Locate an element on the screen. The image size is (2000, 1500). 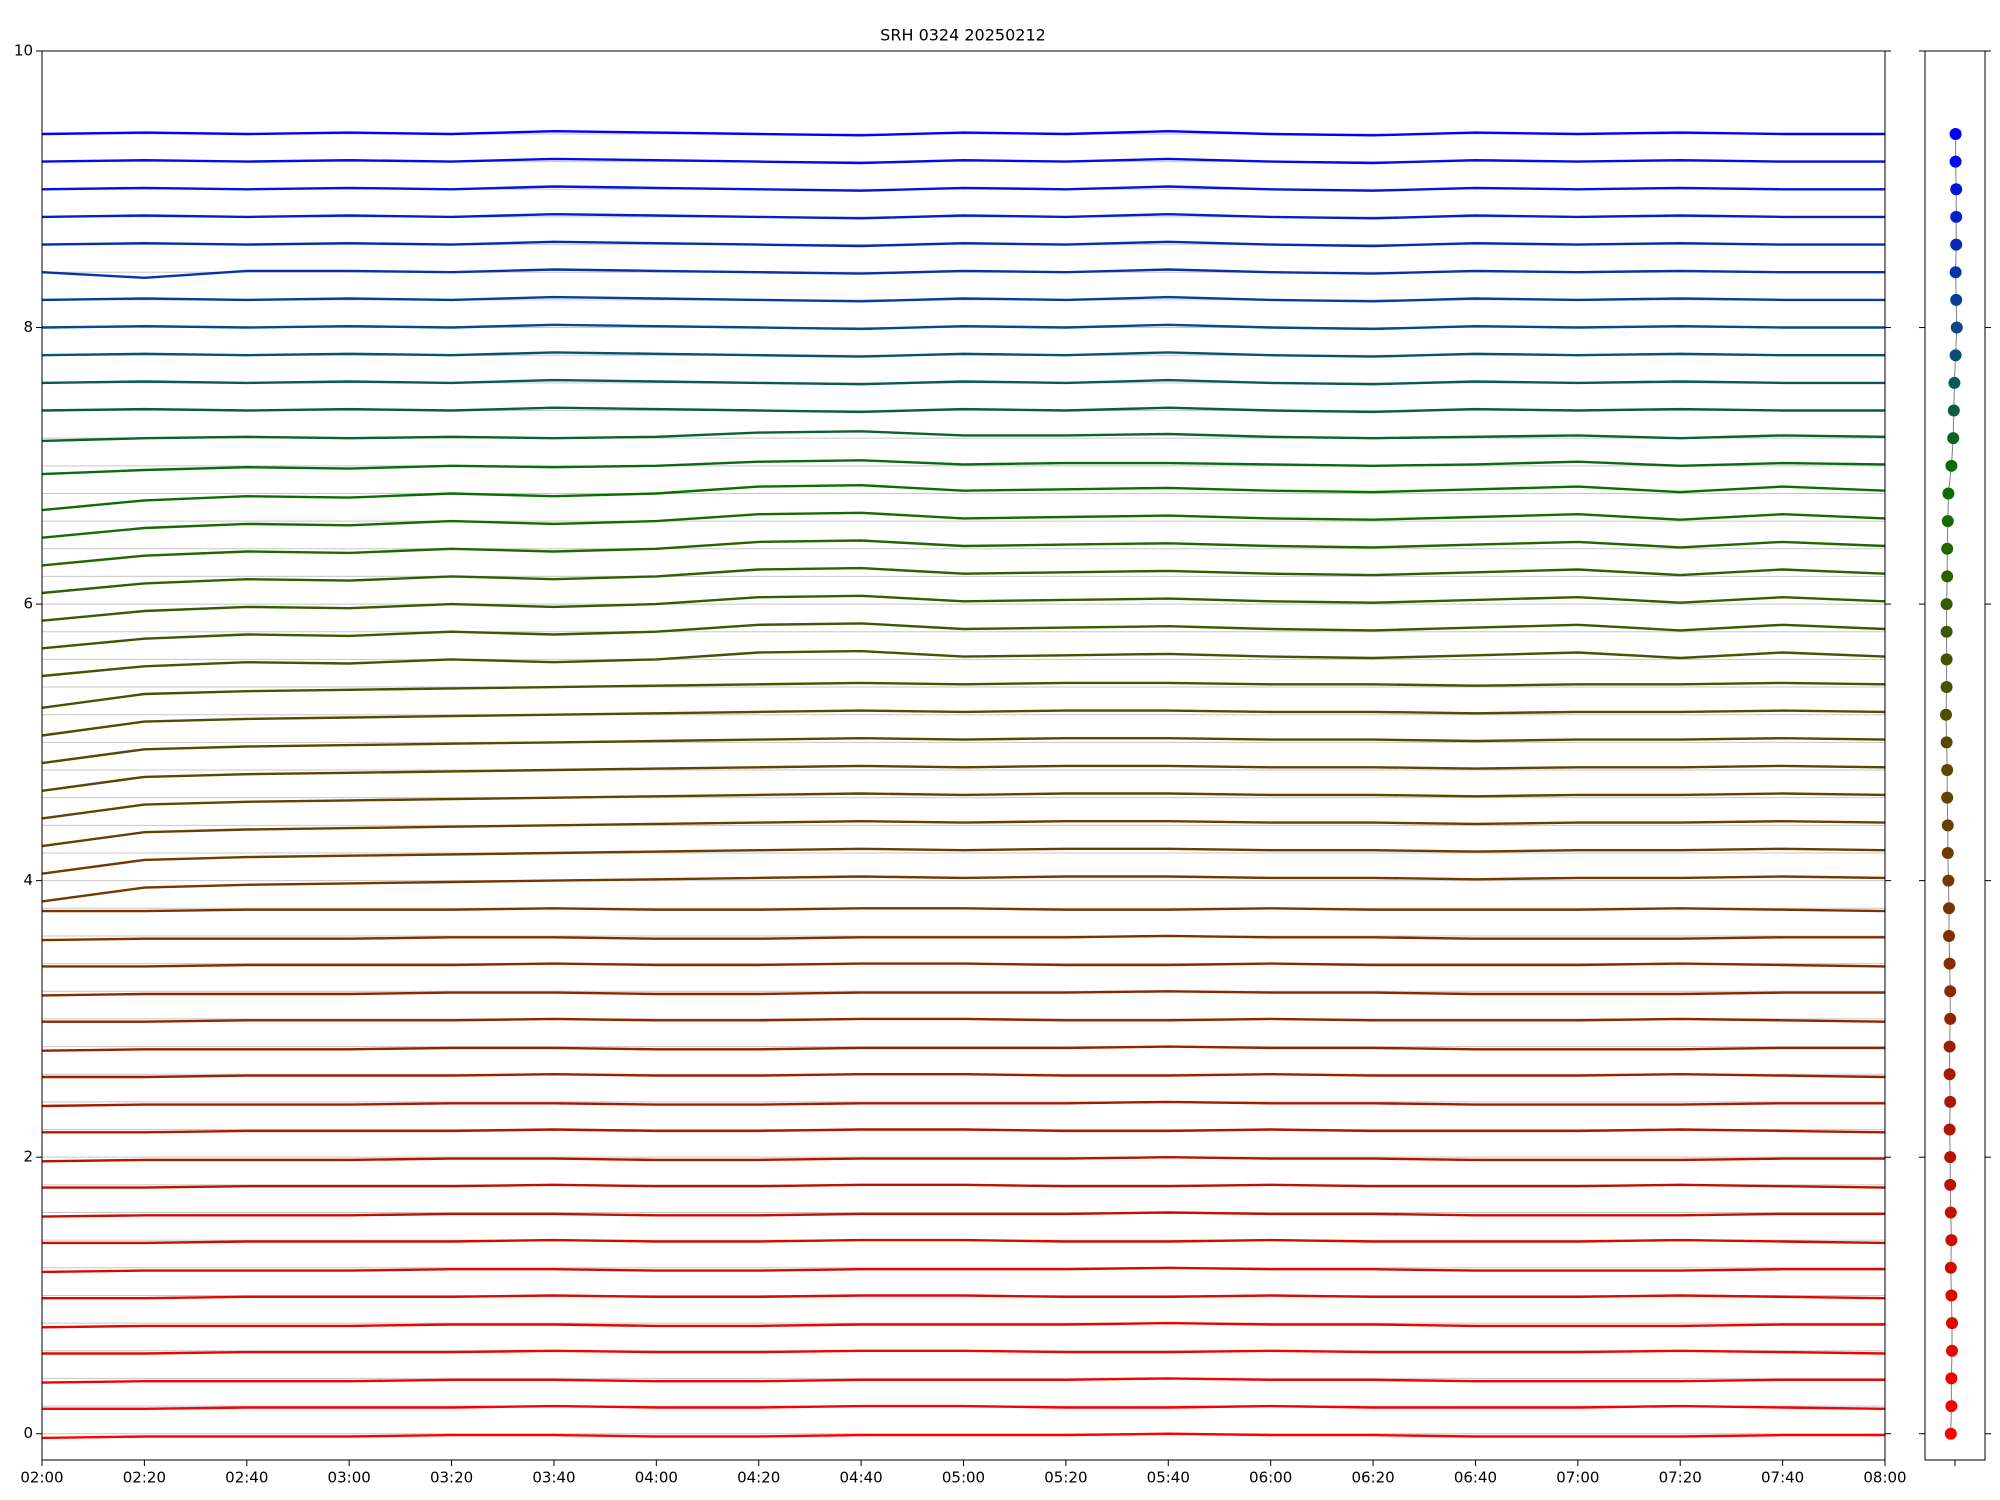
x-tick-label: 04:20 is located at coordinates (758, 1478).